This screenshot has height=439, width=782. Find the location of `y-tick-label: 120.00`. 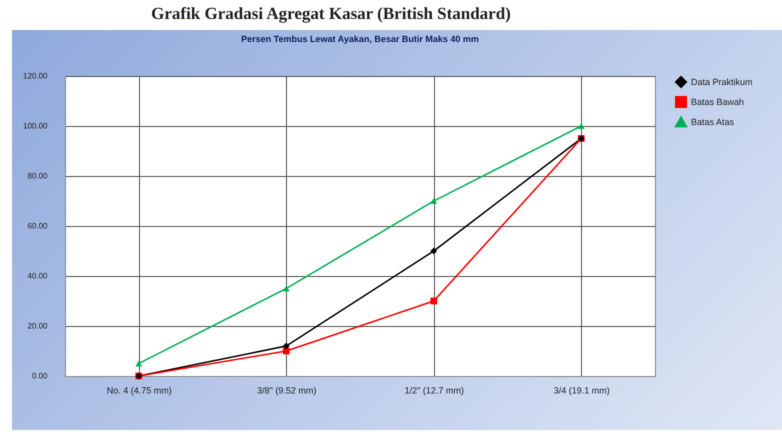

y-tick-label: 120.00 is located at coordinates (35, 76).